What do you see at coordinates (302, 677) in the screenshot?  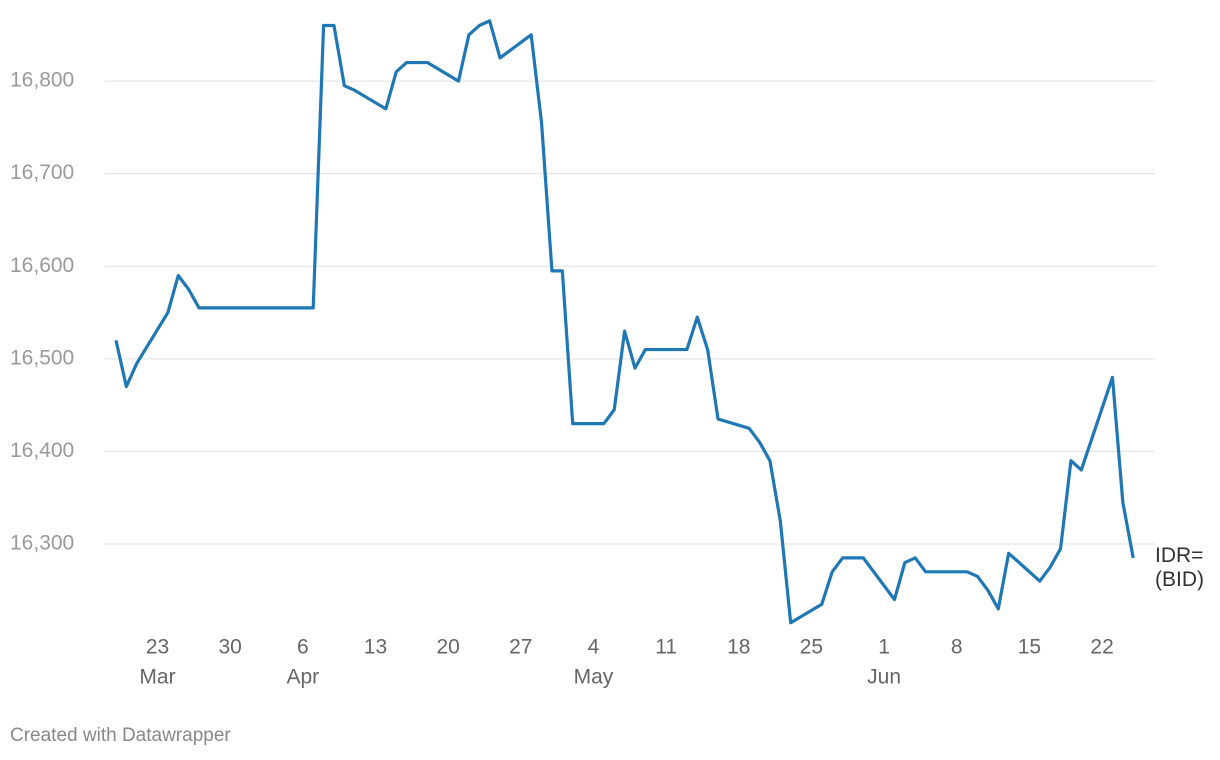 I see `x-month-label: Apr` at bounding box center [302, 677].